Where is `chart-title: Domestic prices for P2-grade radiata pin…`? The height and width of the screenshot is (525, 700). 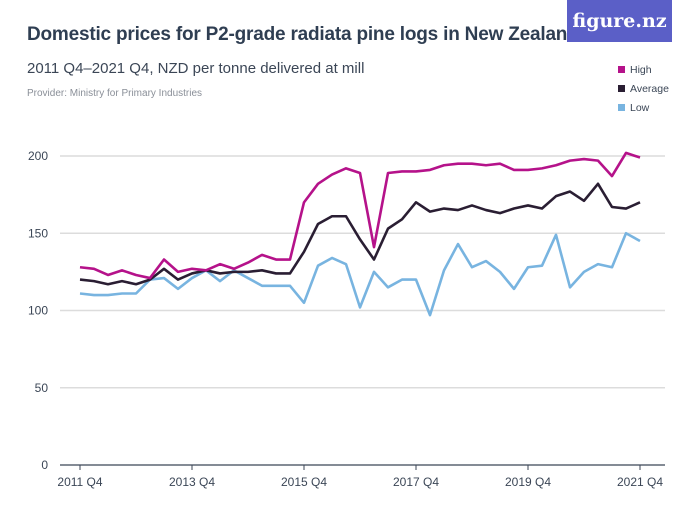 chart-title: Domestic prices for P2-grade radiata pin… is located at coordinates (303, 34).